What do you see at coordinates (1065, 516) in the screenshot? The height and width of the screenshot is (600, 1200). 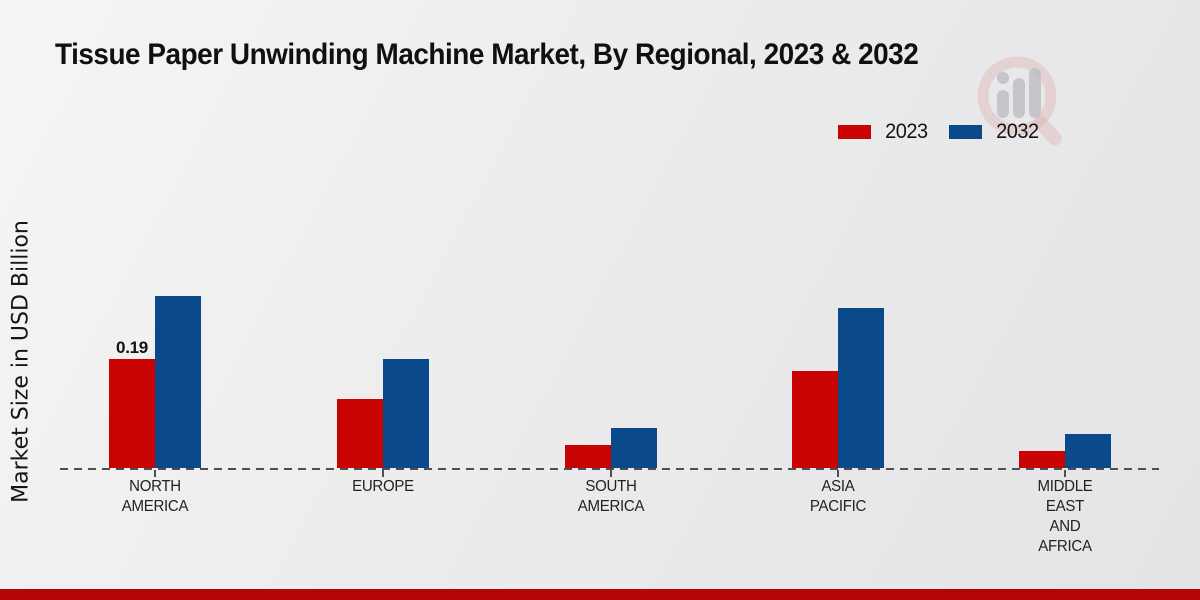 I see `category-label: MIDDLE EAST AND AFRICA` at bounding box center [1065, 516].